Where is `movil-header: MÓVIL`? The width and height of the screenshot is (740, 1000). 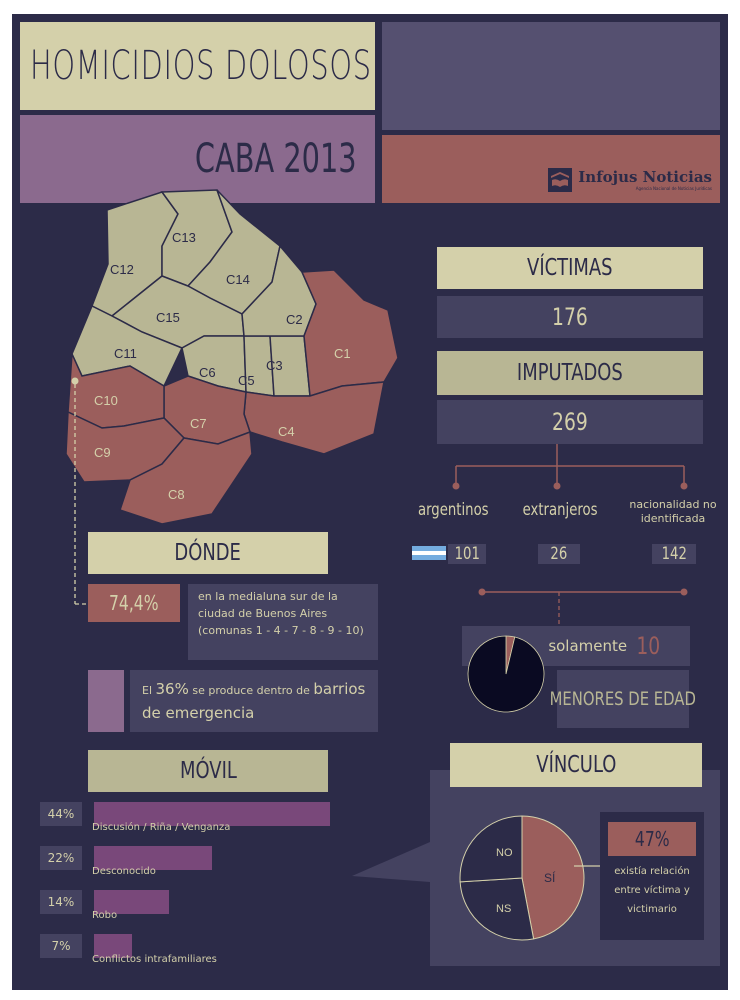
movil-header: MÓVIL is located at coordinates (208, 771).